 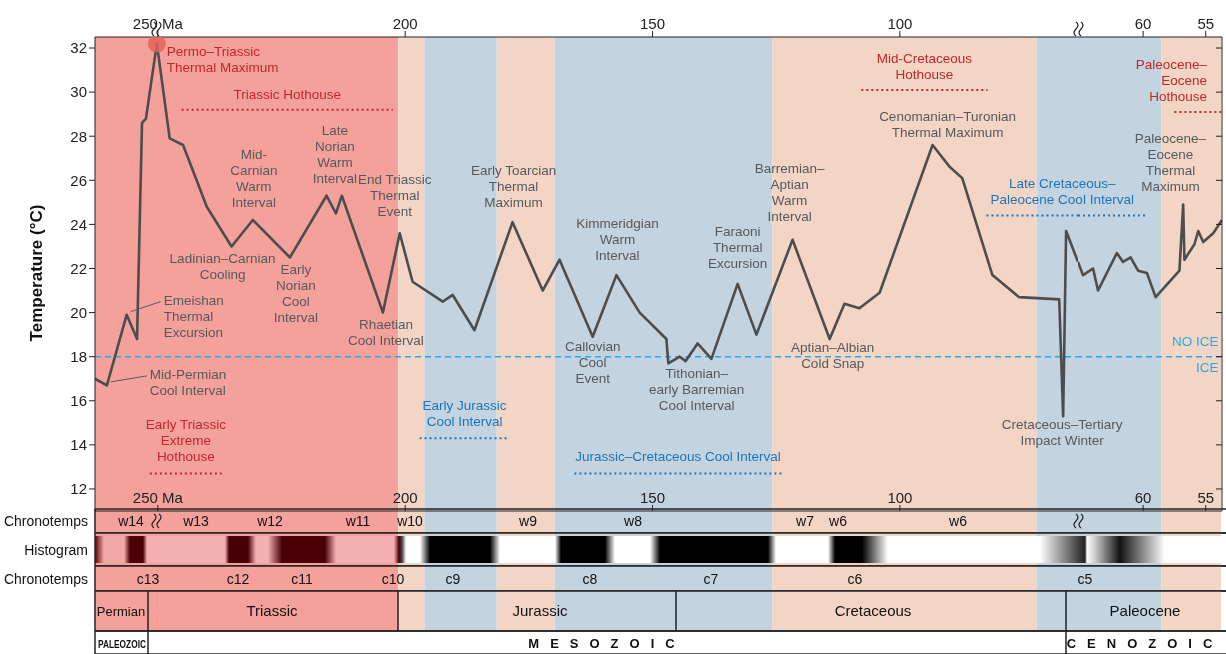 What do you see at coordinates (1195, 341) in the screenshot?
I see `annotation: NO ICE` at bounding box center [1195, 341].